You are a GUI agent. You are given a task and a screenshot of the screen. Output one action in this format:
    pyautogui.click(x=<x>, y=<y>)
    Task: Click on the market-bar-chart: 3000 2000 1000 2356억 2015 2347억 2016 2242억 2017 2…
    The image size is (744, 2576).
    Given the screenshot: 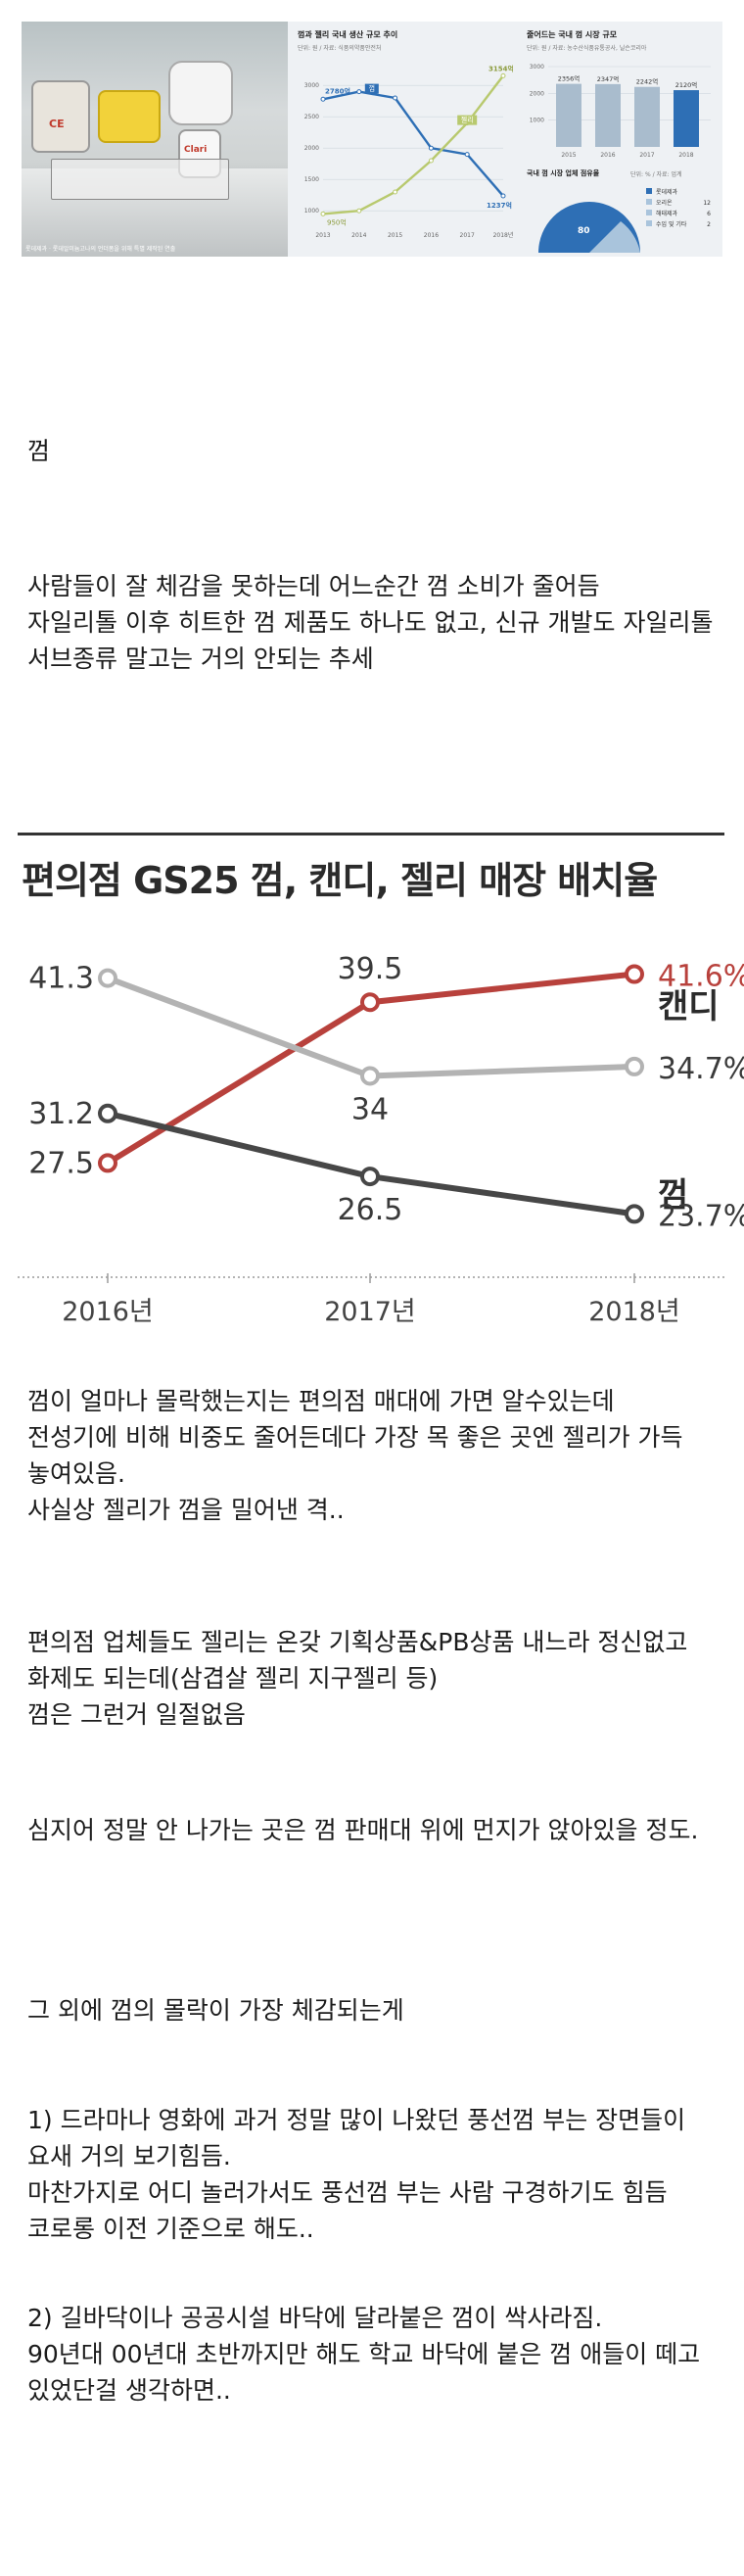 What is the action you would take?
    pyautogui.click(x=620, y=111)
    